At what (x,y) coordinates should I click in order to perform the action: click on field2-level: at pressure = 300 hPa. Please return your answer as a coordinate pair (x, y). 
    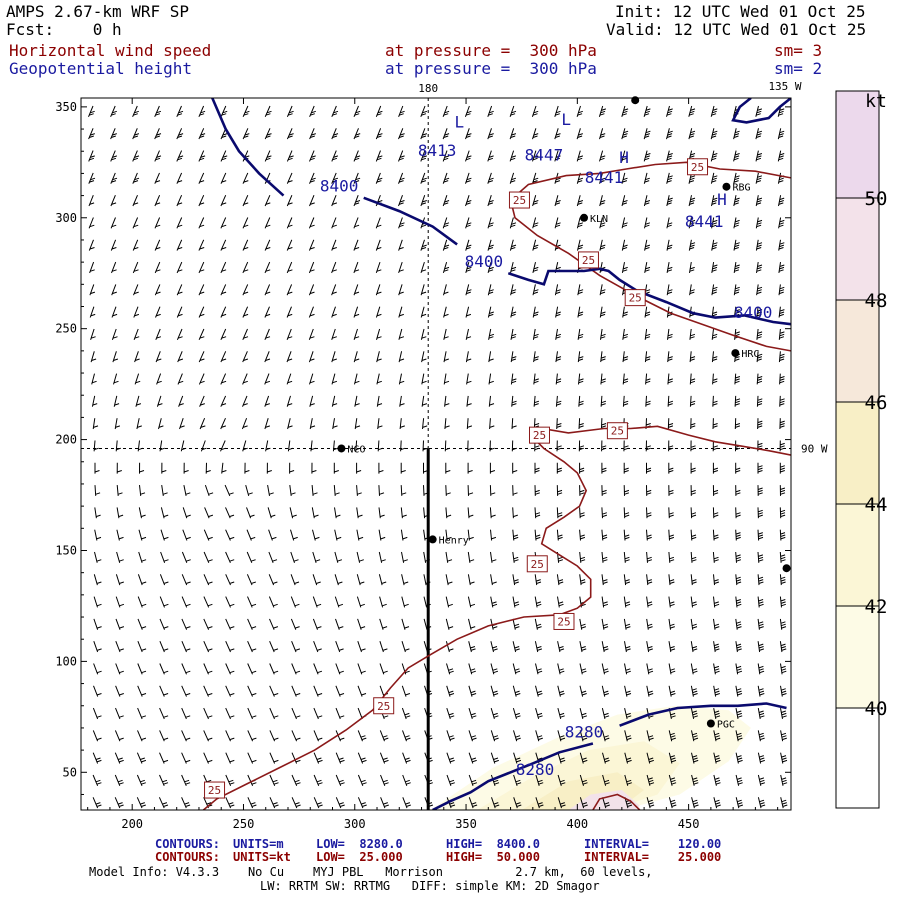
    Looking at the image, I should click on (491, 68).